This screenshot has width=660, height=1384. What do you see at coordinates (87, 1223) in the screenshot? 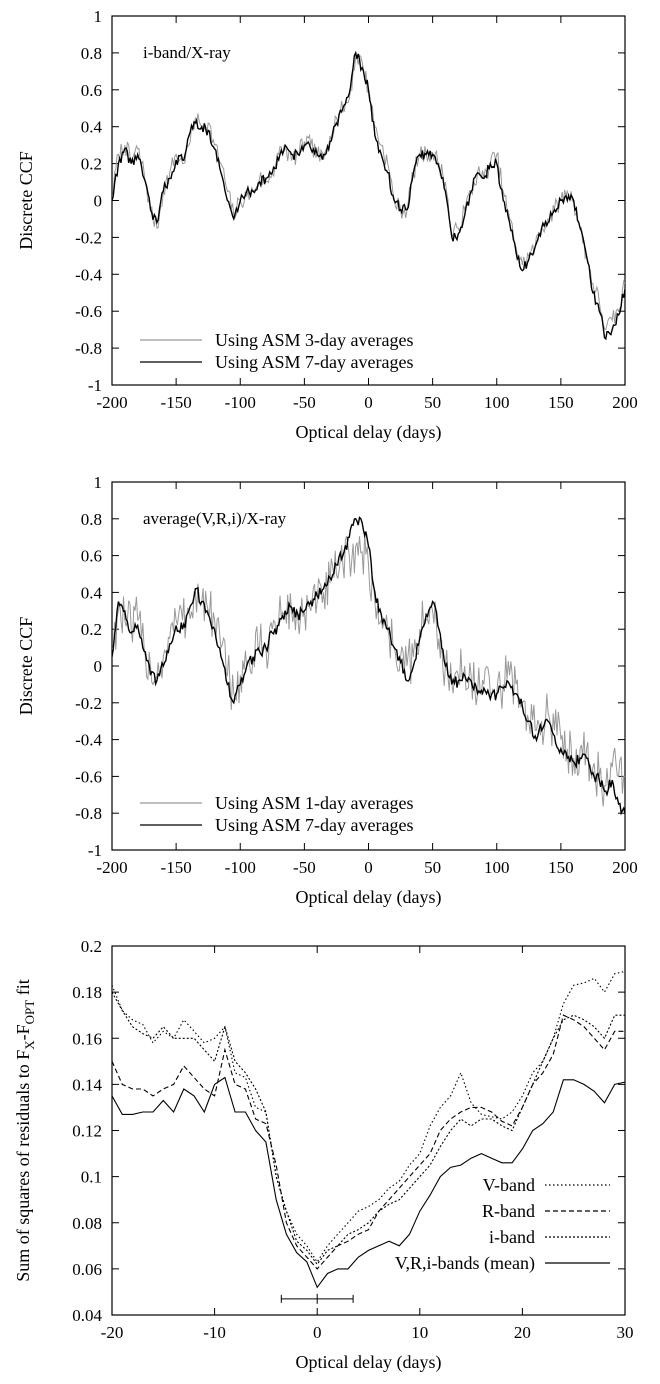
I see `y-tick-label: 0.08` at bounding box center [87, 1223].